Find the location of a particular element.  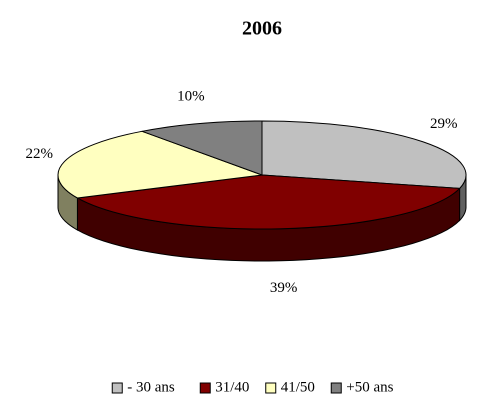

data-label: 29% is located at coordinates (444, 124).